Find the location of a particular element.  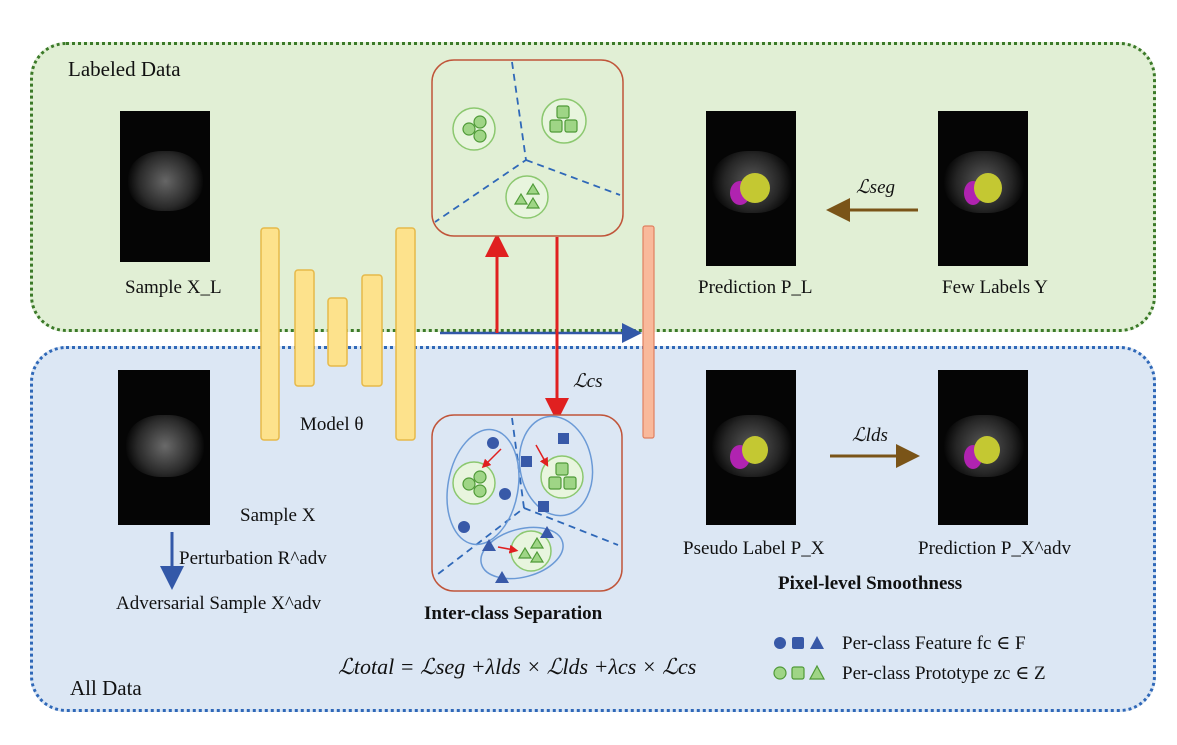

loss-lds-label: ℒlds is located at coordinates (870, 435).